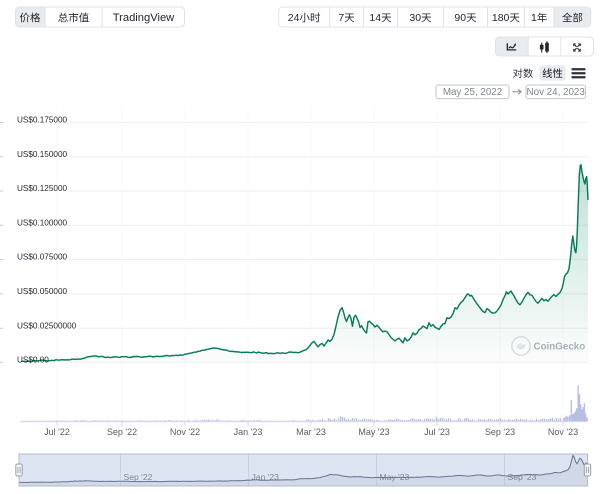 This screenshot has width=600, height=494. I want to click on svg-text: 24, so click(294, 18).